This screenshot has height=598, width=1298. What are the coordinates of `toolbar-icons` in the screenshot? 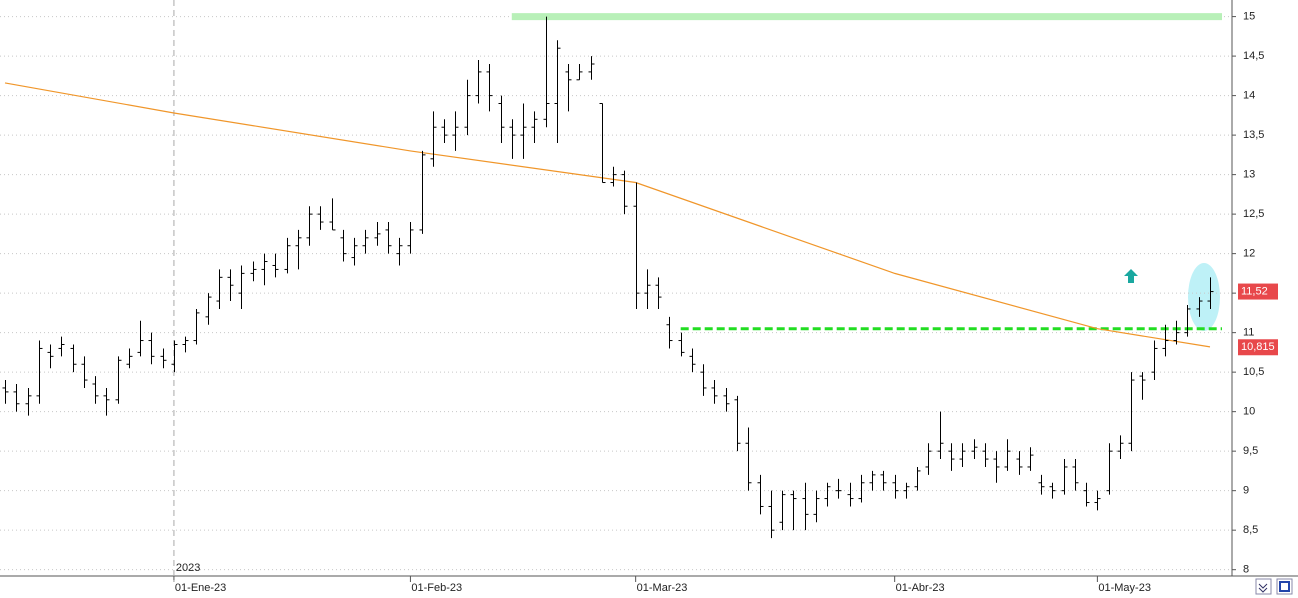 It's located at (1274, 586).